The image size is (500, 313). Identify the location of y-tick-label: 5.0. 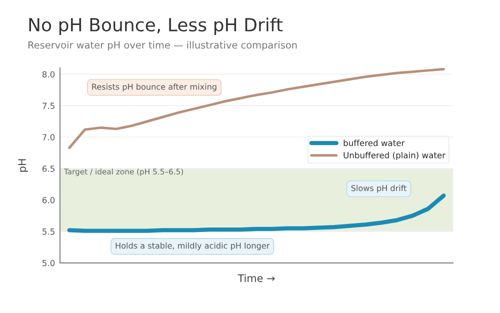
(48, 263).